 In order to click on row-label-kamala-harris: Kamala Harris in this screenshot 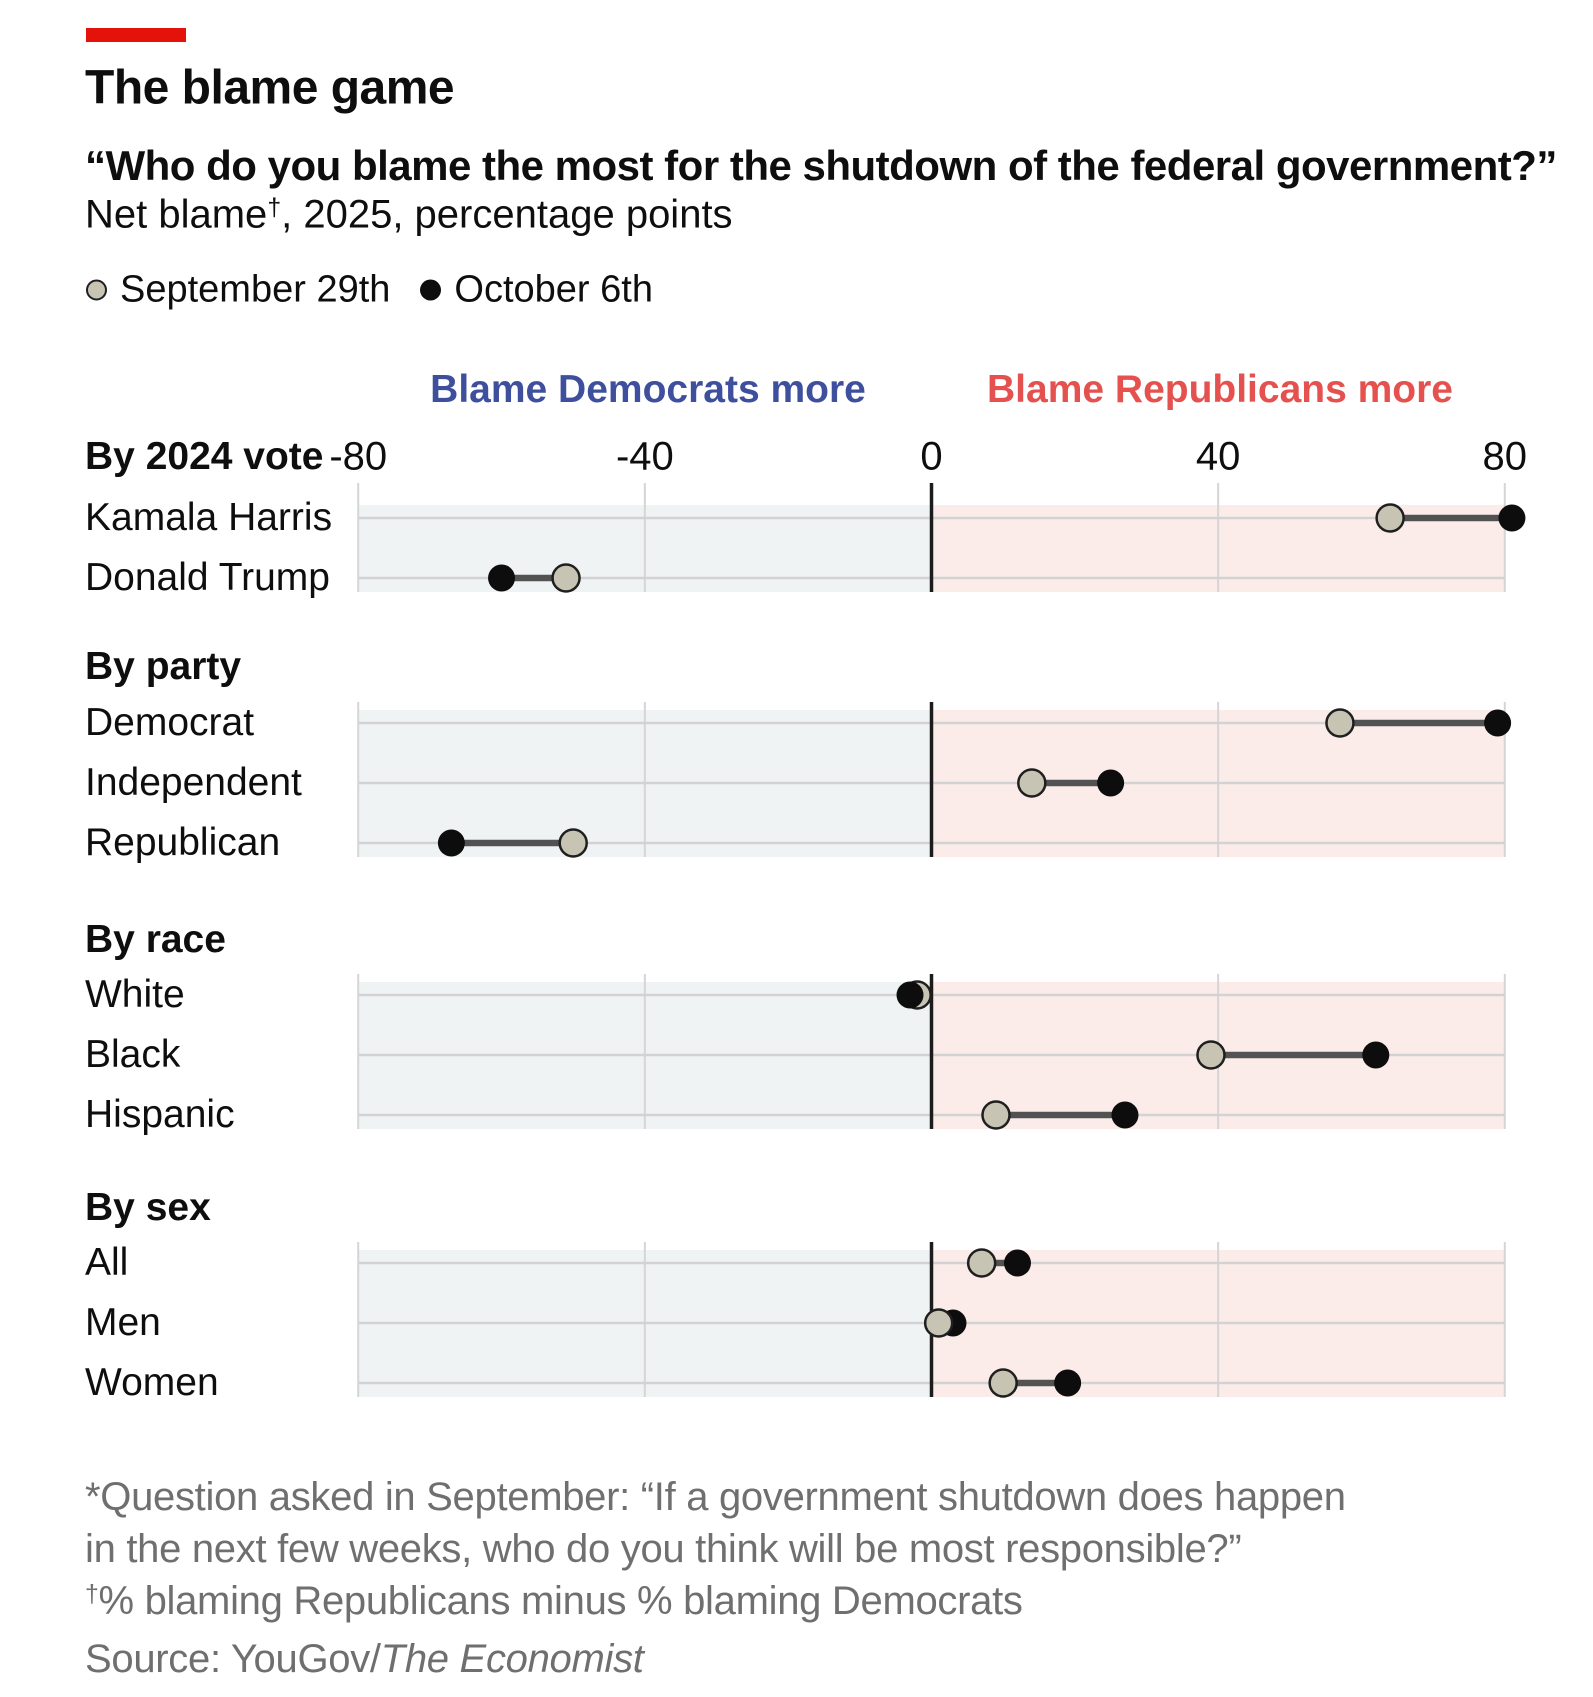, I will do `click(209, 517)`.